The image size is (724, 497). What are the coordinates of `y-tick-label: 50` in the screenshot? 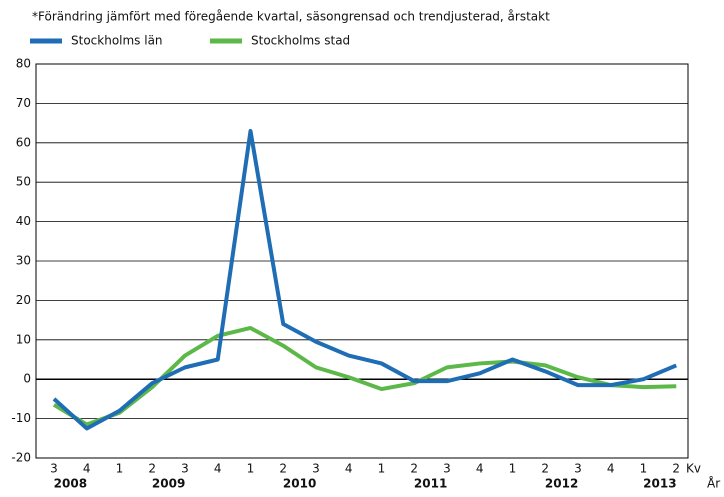 It's located at (23, 182).